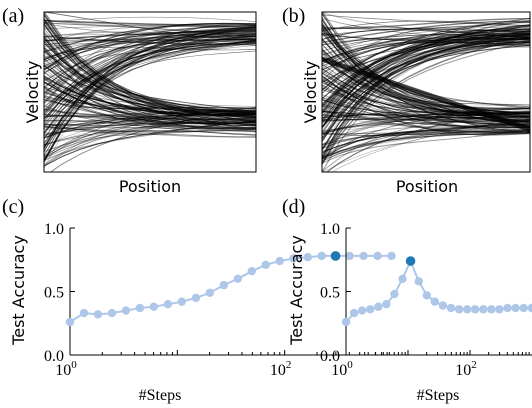 Image resolution: width=532 pixels, height=408 pixels. Describe the element at coordinates (438, 290) in the screenshot. I see `series-line` at that location.